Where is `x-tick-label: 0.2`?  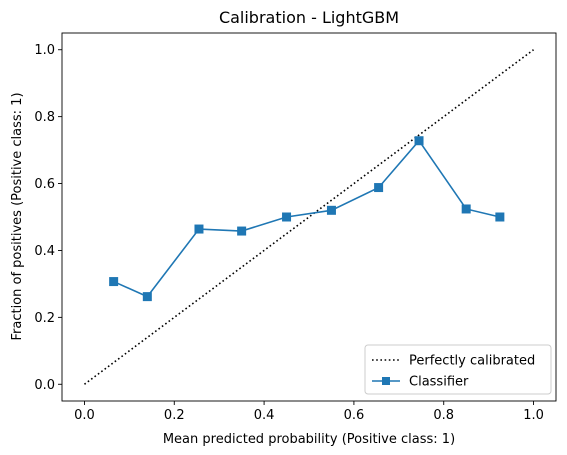 x-tick-label: 0.2 is located at coordinates (174, 415).